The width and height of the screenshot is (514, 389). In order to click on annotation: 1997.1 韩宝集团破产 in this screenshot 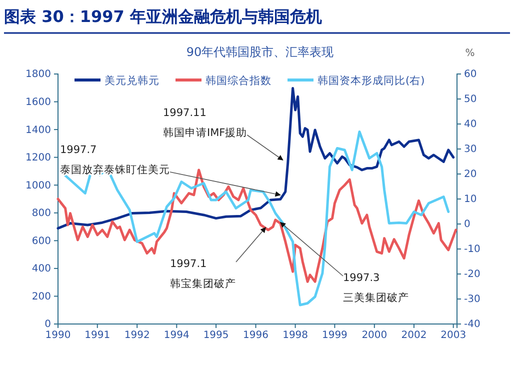, I will do `click(203, 274)`.